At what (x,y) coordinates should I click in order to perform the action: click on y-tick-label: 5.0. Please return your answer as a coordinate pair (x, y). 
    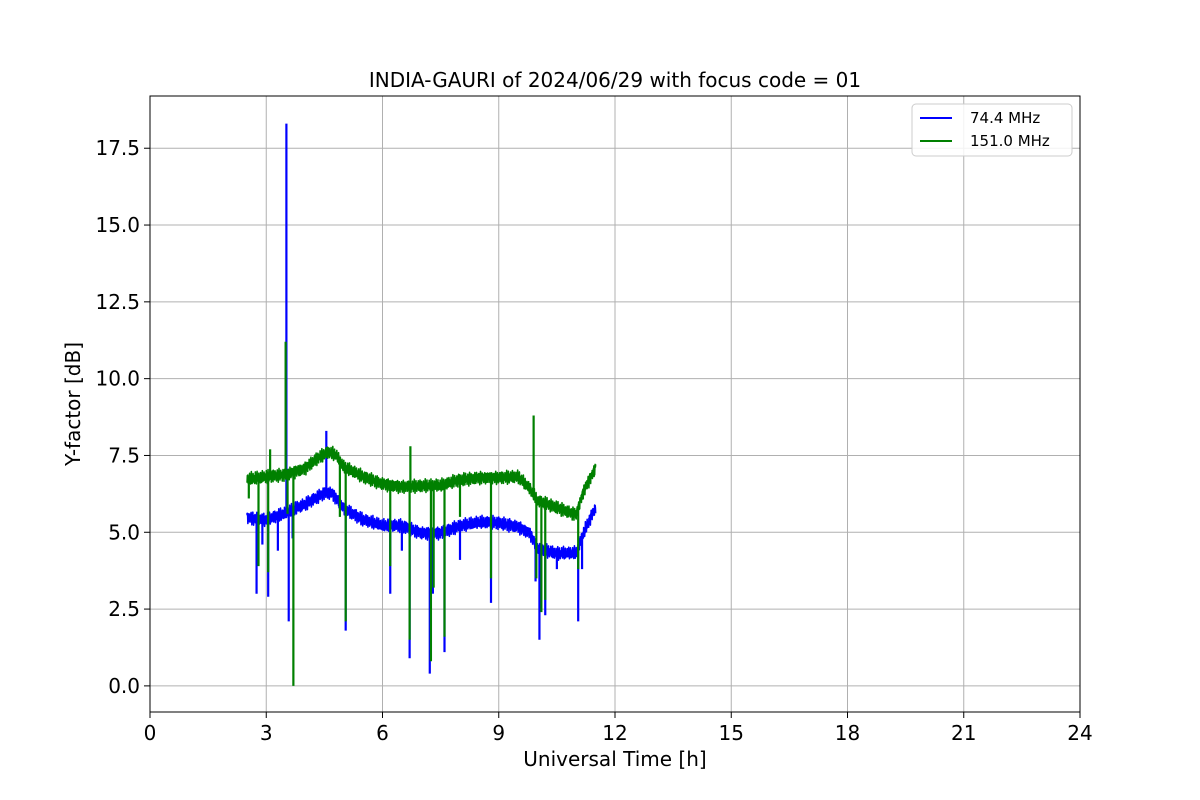
    Looking at the image, I should click on (124, 532).